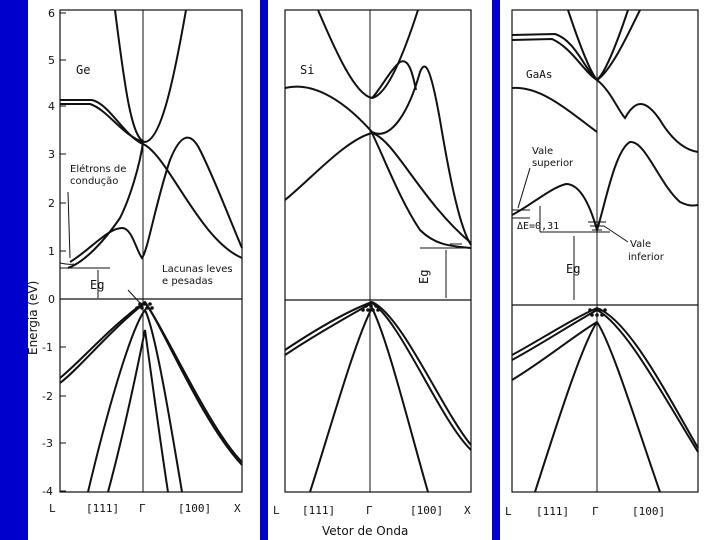 The image size is (720, 540). What do you see at coordinates (47, 491) in the screenshot?
I see `y-tick-label: -4` at bounding box center [47, 491].